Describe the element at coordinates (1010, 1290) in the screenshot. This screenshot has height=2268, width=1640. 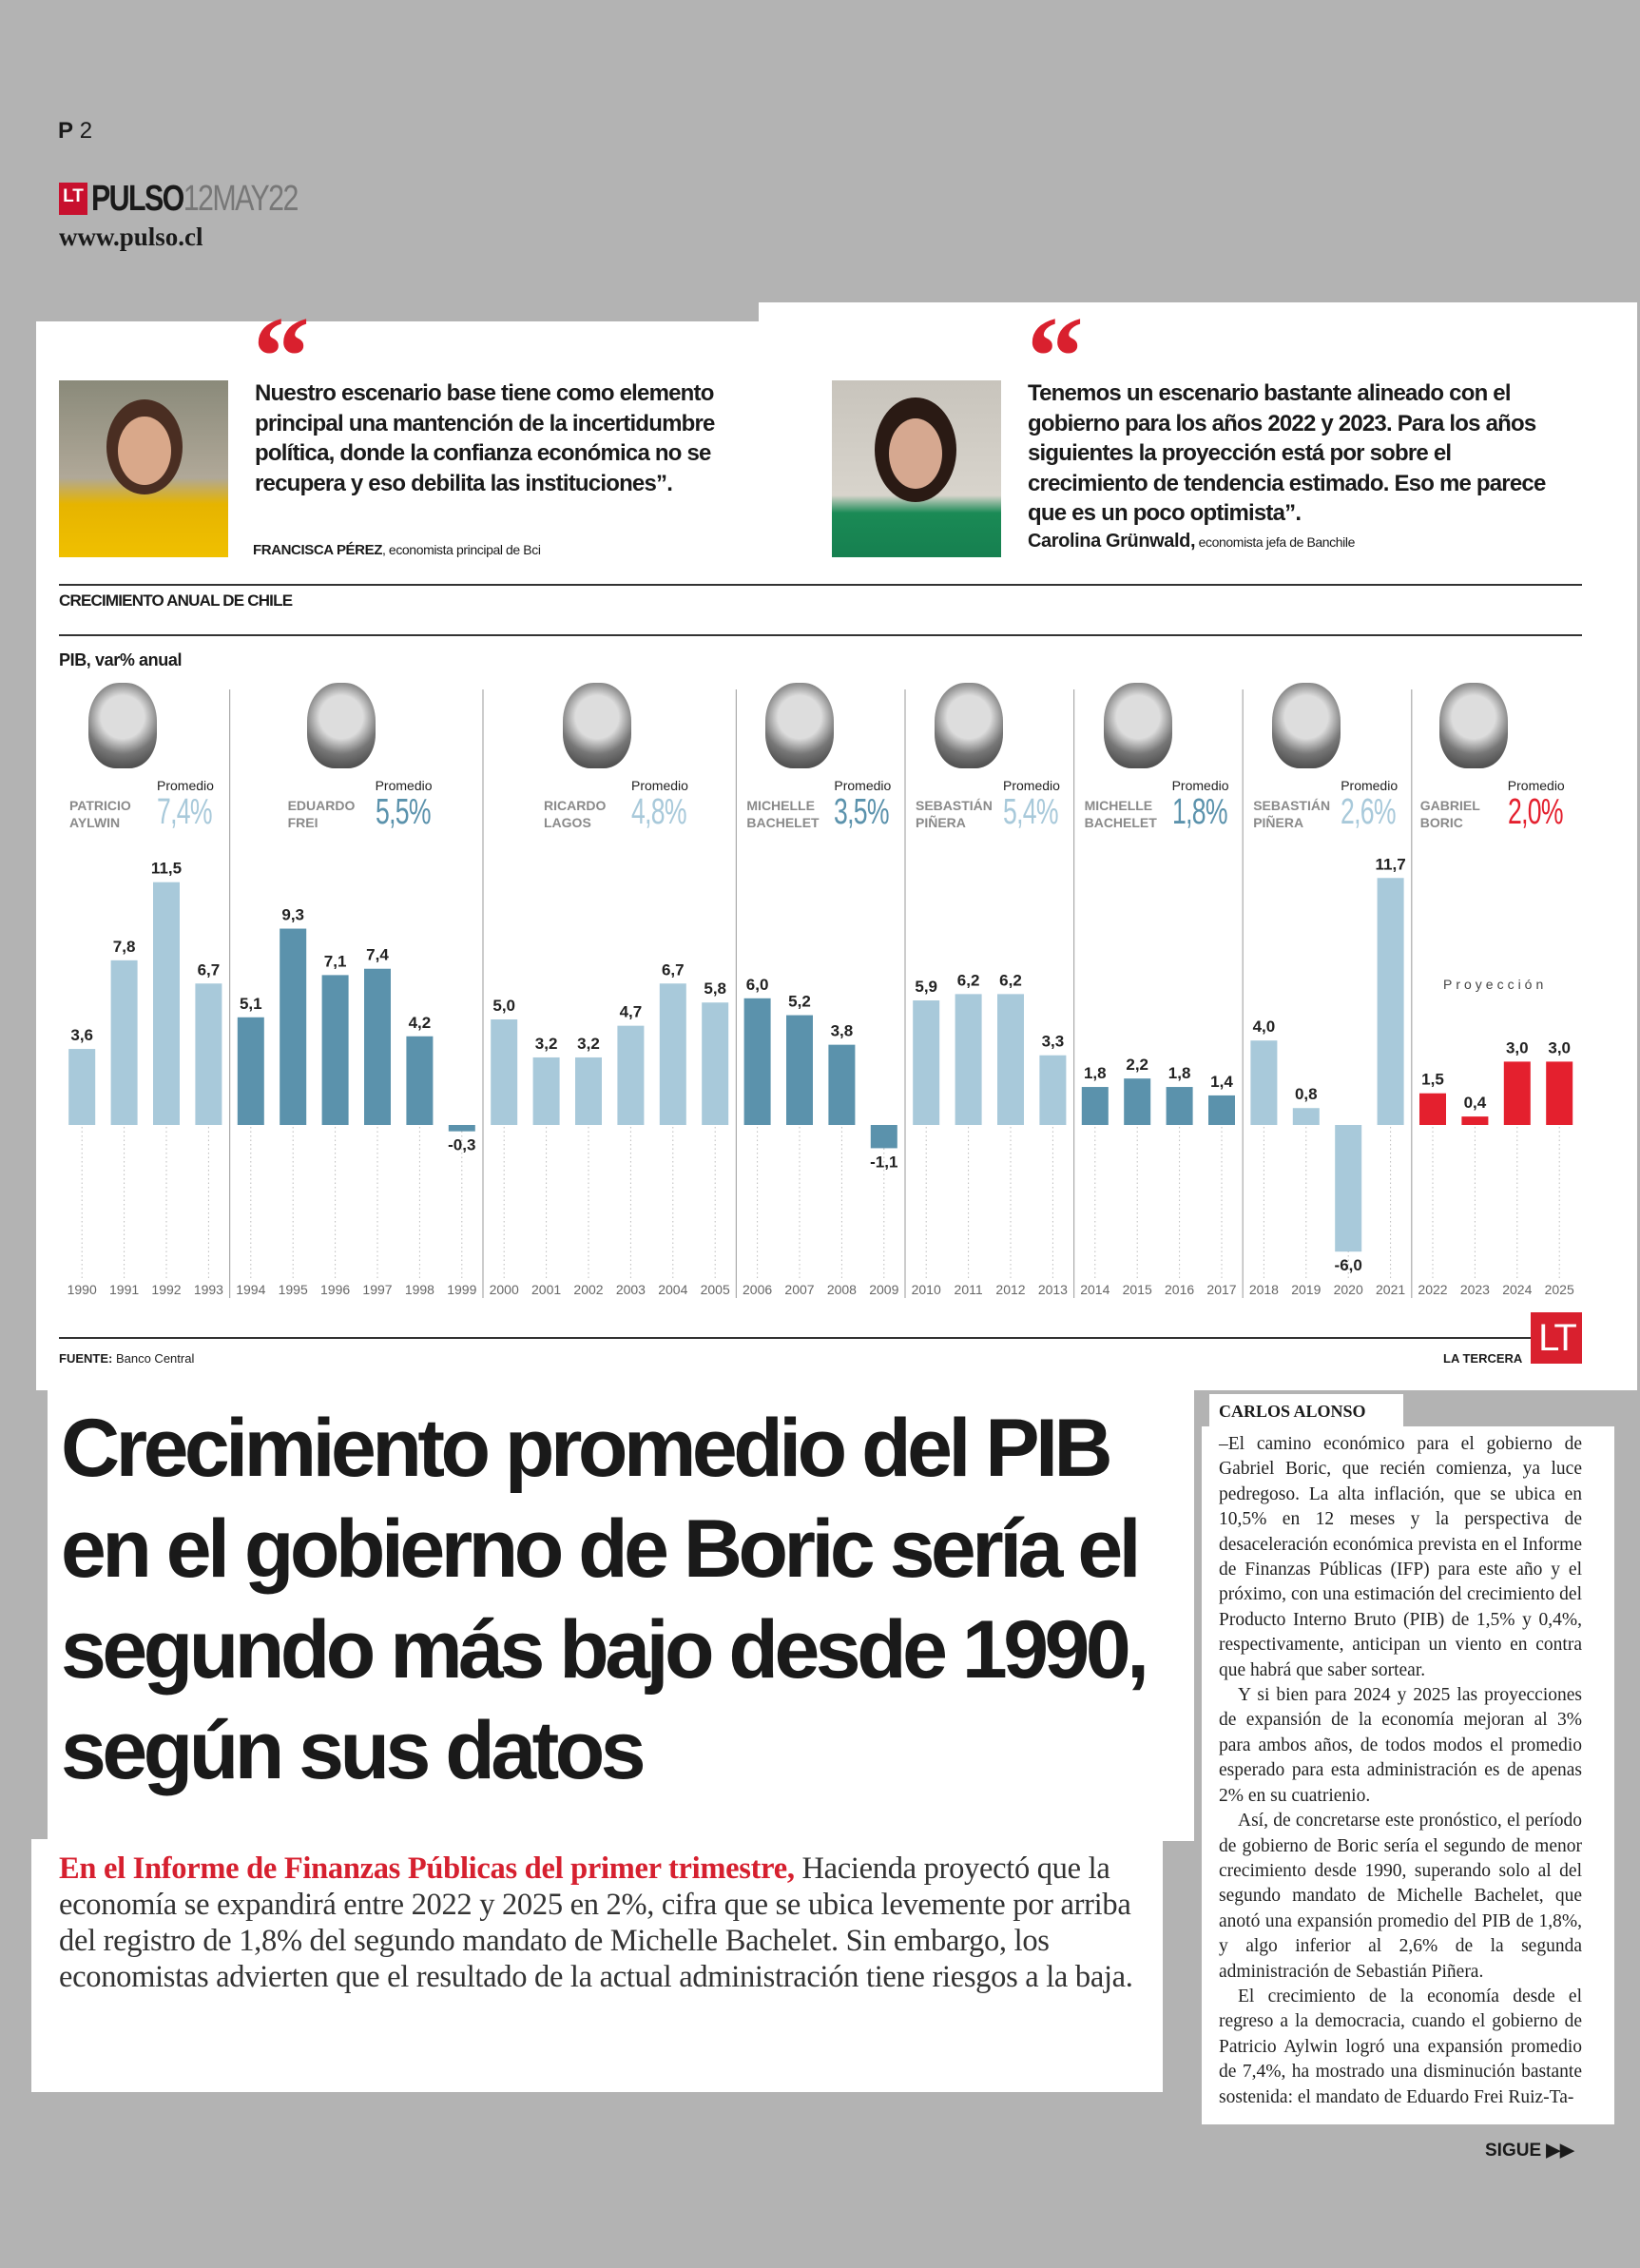
I see `year-label-2012: 2012` at that location.